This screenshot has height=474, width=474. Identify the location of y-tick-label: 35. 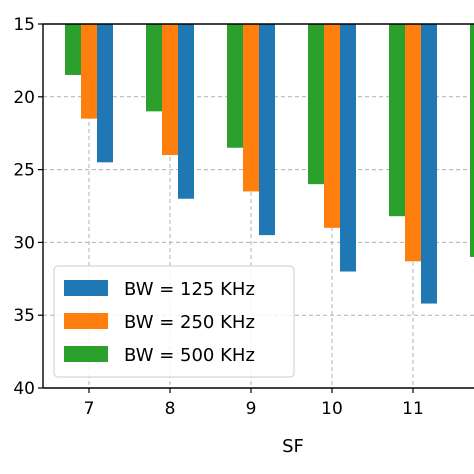
(24, 316).